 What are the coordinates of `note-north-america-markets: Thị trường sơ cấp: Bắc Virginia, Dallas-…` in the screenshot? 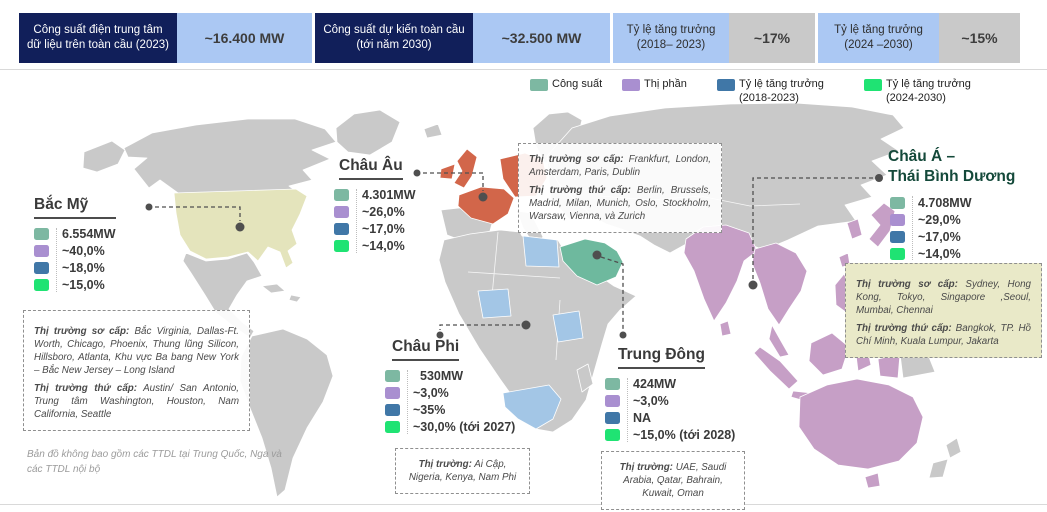 It's located at (136, 371).